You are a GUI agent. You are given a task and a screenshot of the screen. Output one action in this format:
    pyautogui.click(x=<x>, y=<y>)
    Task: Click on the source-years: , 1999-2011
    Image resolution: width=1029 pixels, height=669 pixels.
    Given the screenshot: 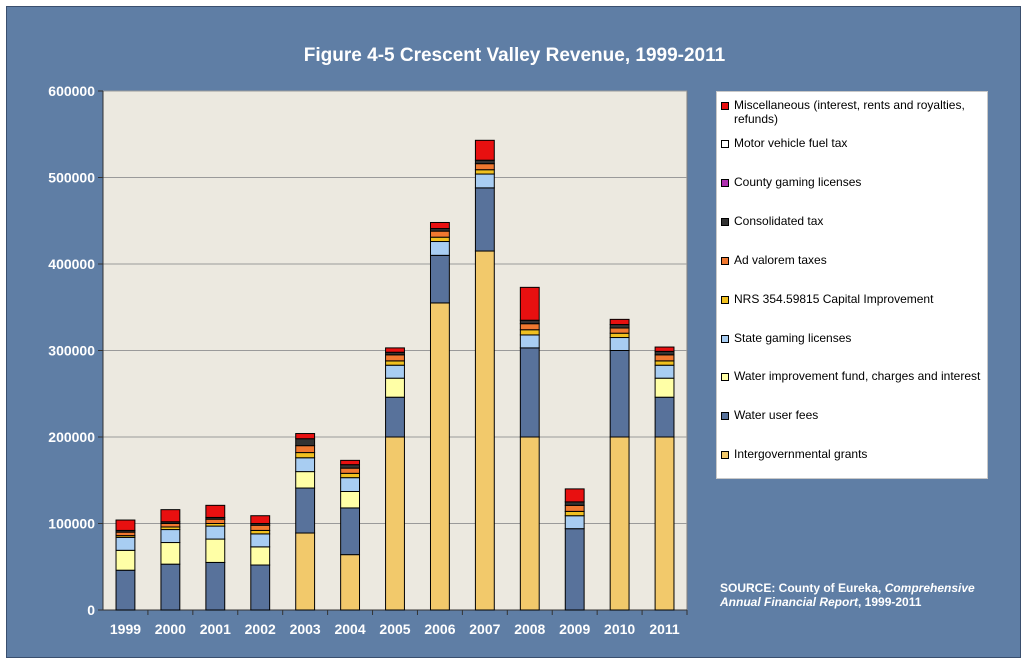 What is the action you would take?
    pyautogui.click(x=890, y=602)
    